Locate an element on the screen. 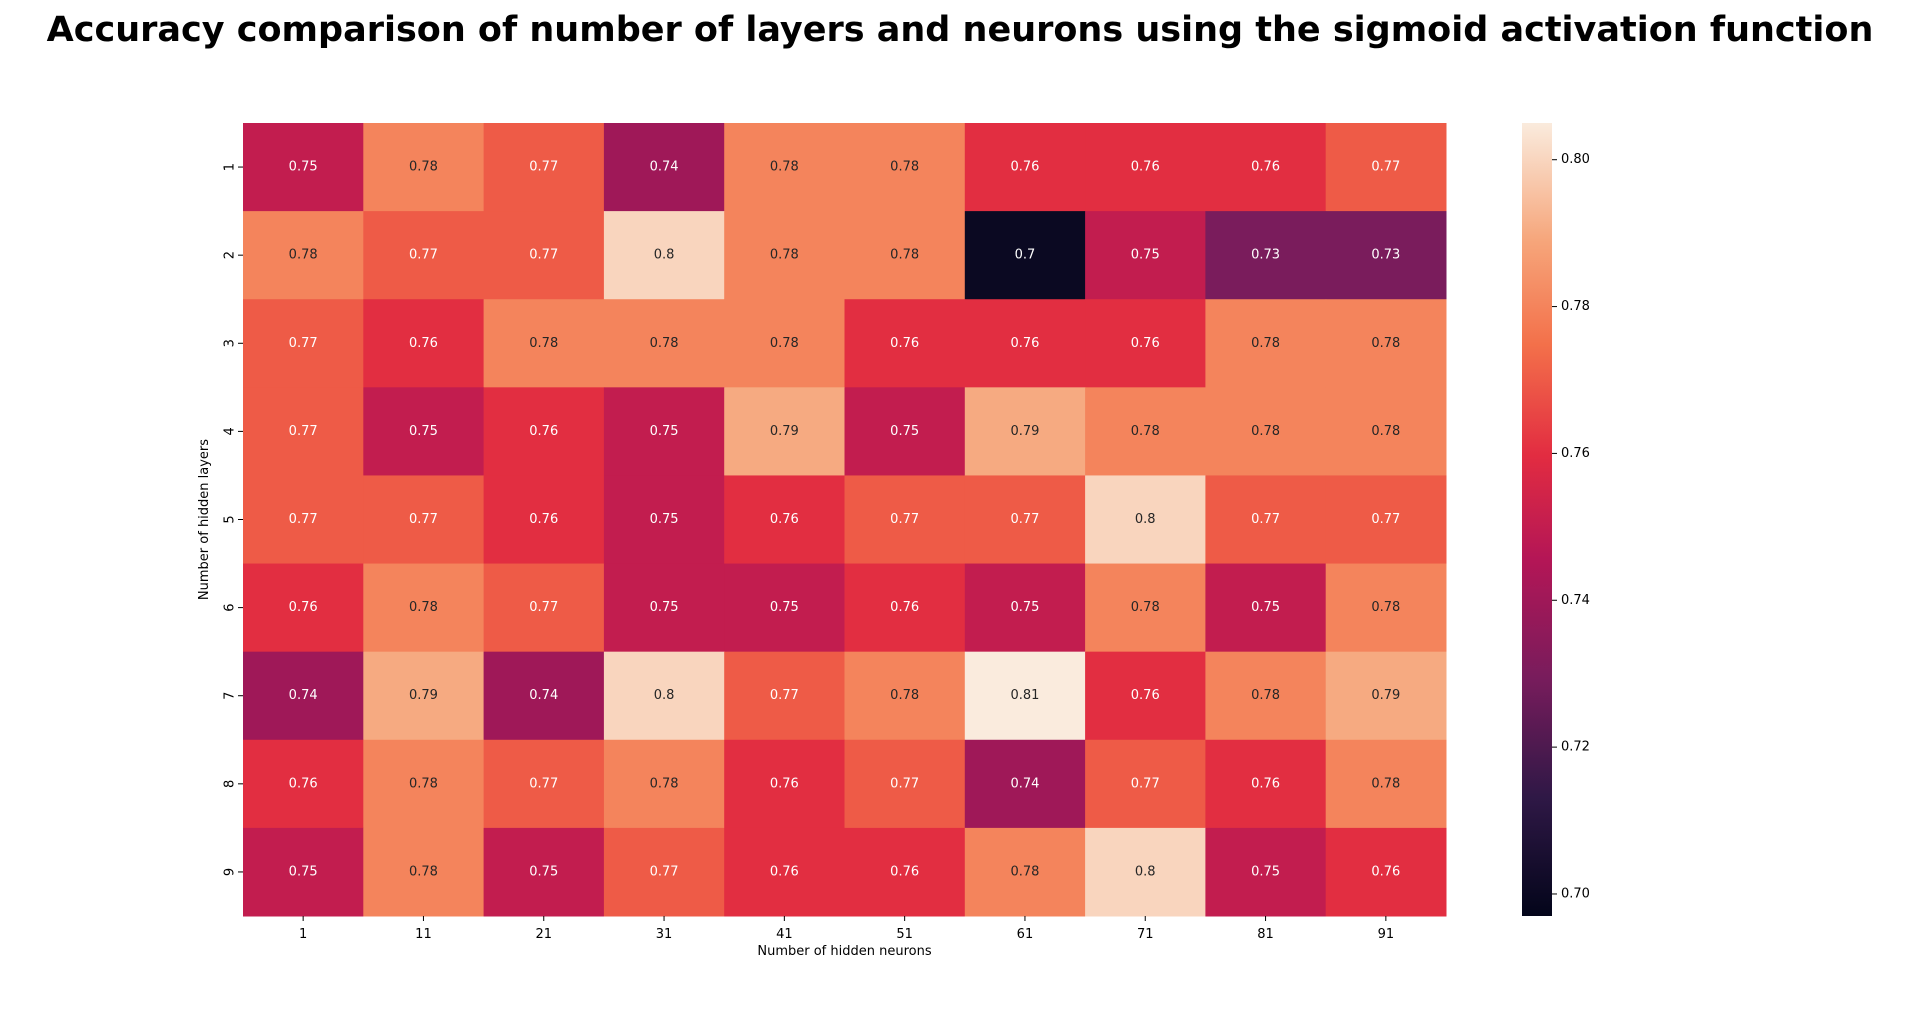 This screenshot has height=1017, width=1920. x-tick-label: 31 is located at coordinates (664, 934).